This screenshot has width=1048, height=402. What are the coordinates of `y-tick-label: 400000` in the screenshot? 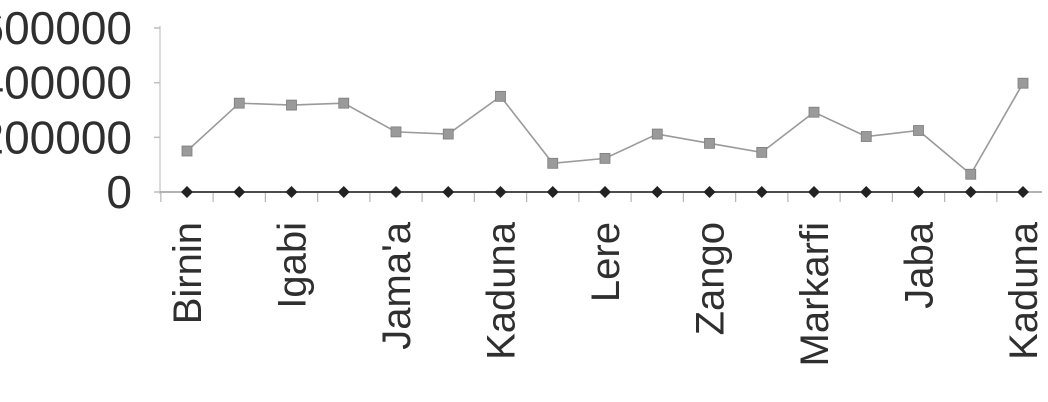 It's located at (66, 83).